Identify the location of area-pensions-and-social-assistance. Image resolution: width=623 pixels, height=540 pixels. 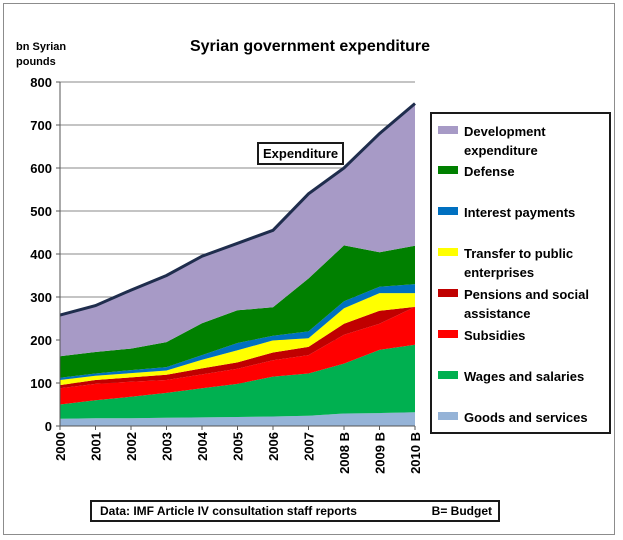
(237, 347).